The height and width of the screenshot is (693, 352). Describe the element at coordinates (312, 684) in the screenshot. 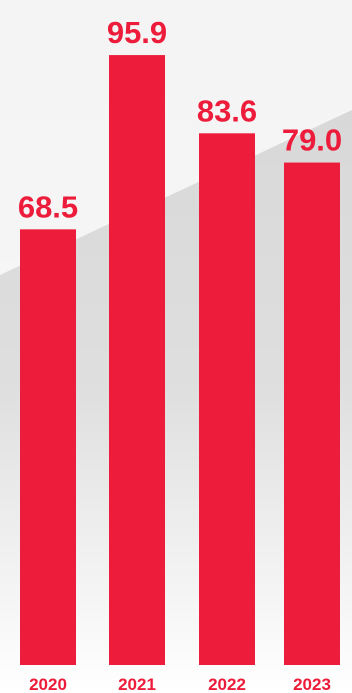

I see `x-tick-label-2023: 2023` at that location.